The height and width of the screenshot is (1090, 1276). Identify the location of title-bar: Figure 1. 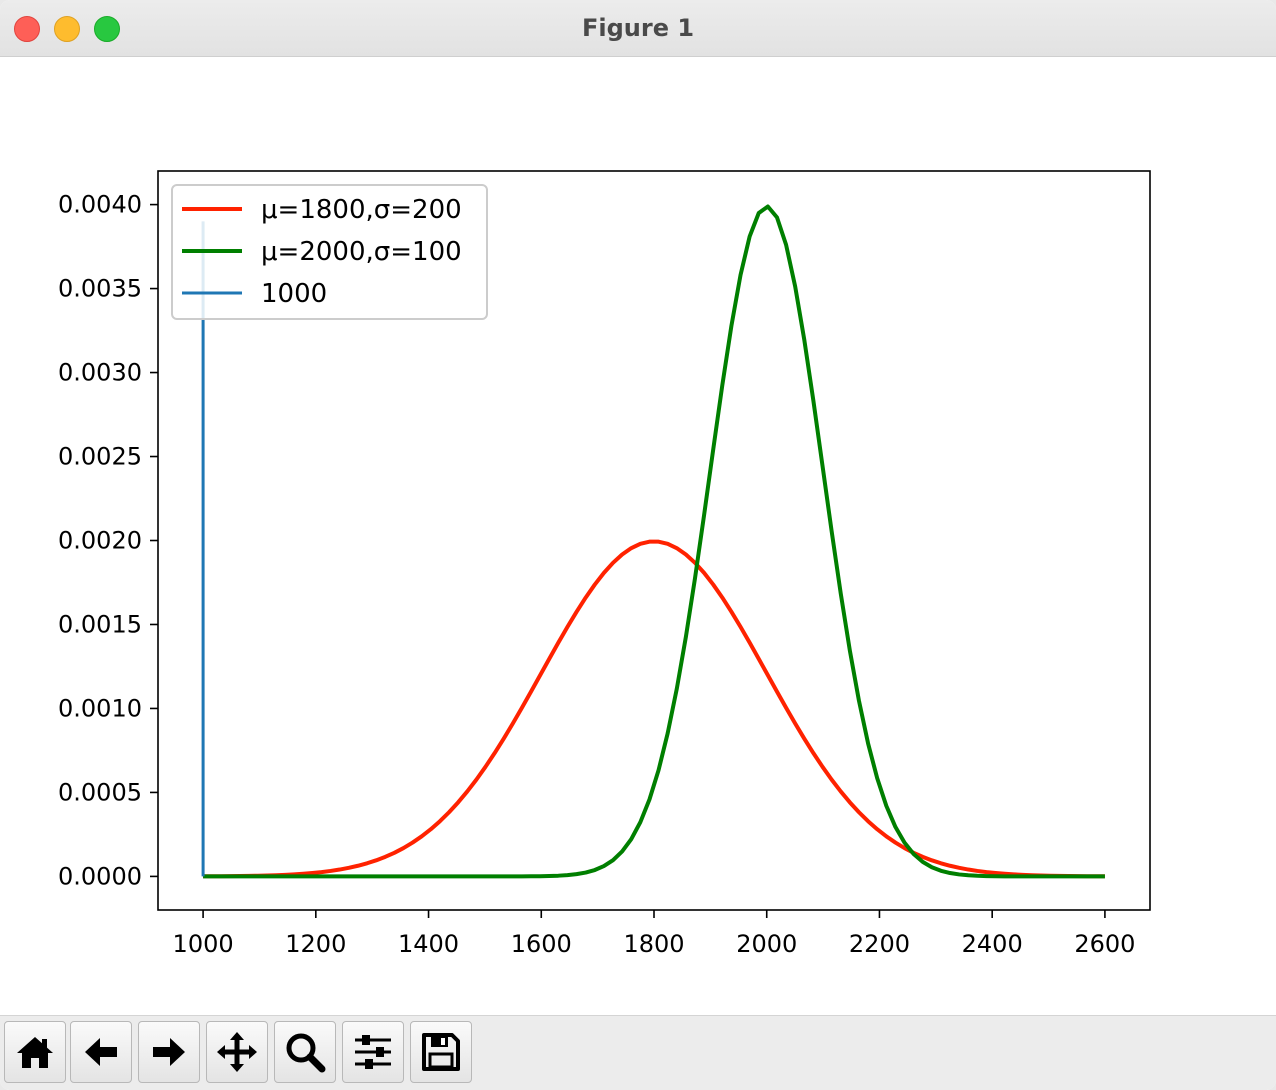
(638, 28).